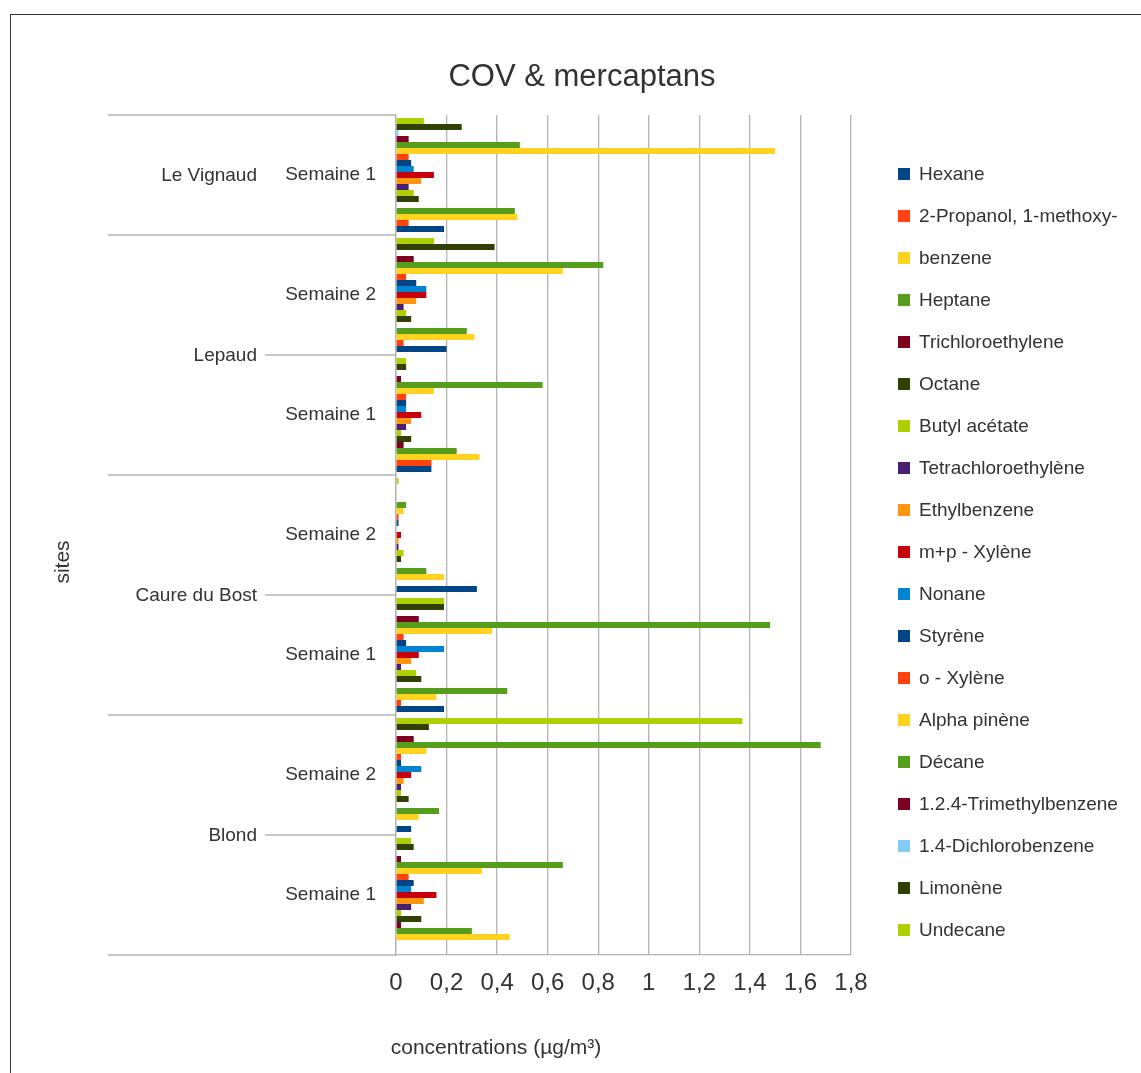 The height and width of the screenshot is (1073, 1141). Describe the element at coordinates (851, 982) in the screenshot. I see `x-tick-label: 1,8` at that location.